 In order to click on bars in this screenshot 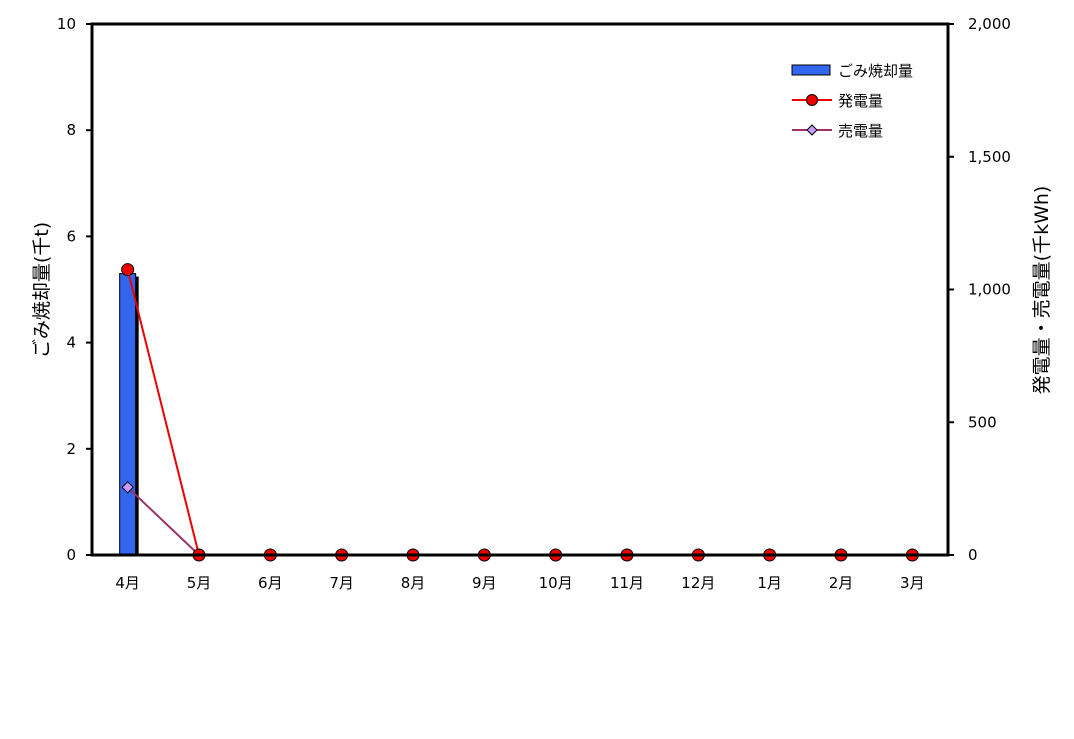, I will do `click(129, 414)`.